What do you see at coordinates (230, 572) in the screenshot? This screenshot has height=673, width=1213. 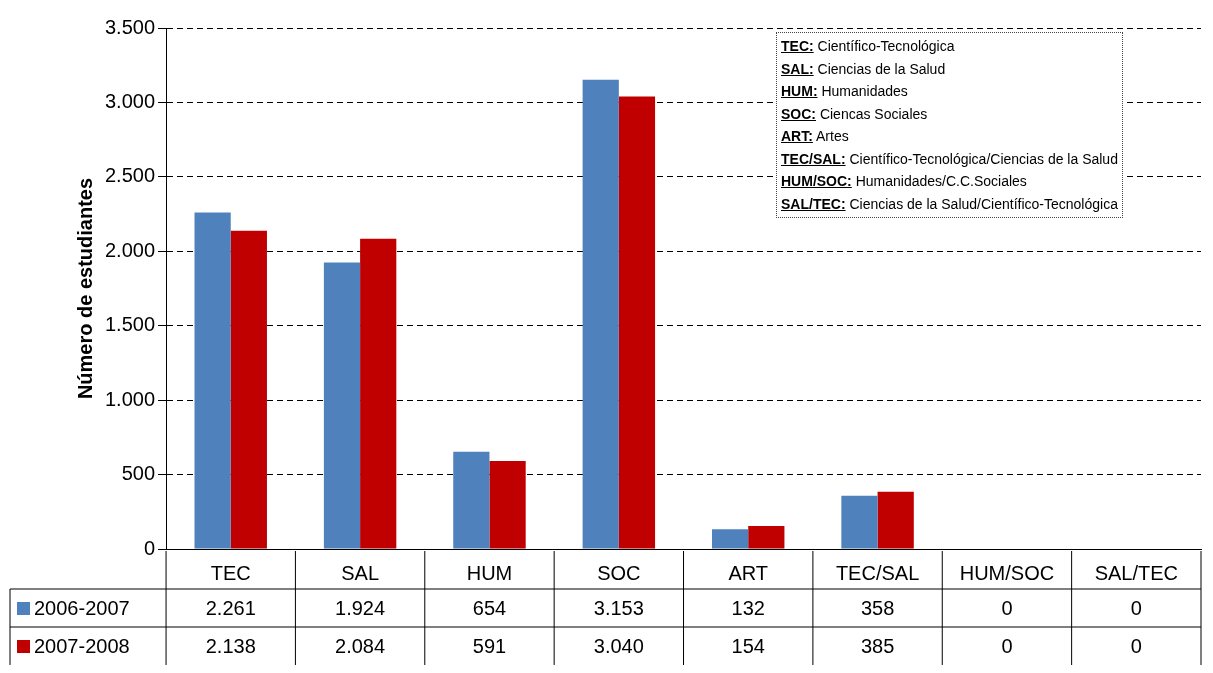 I see `x-tick-label: TEC` at bounding box center [230, 572].